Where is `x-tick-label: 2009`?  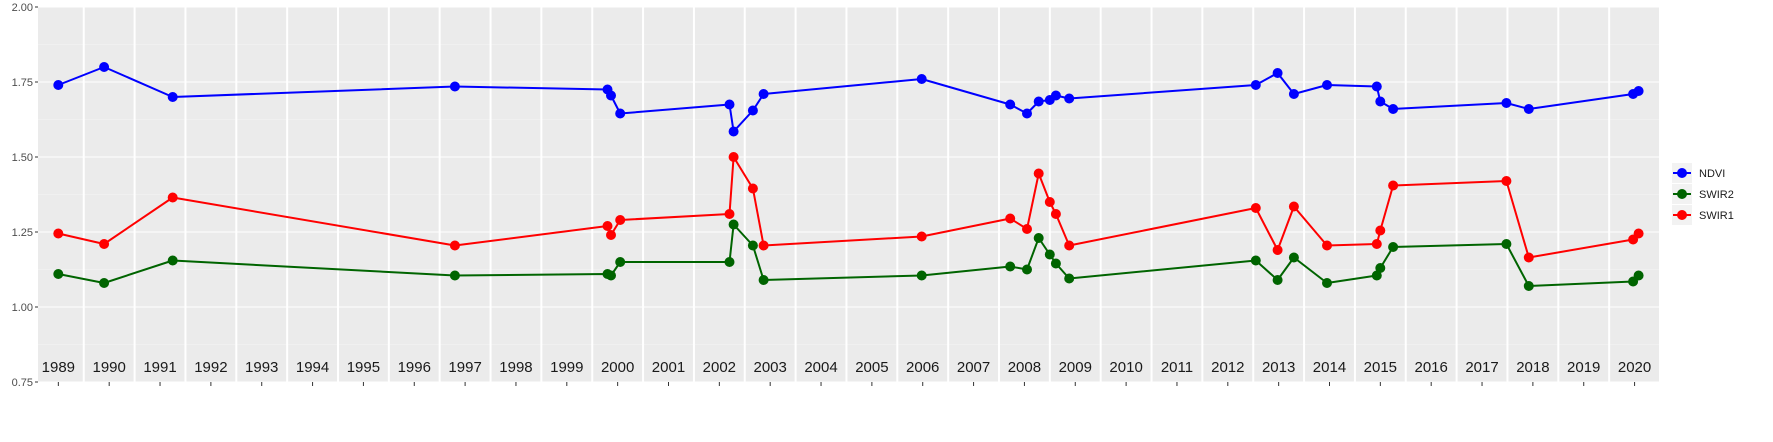
x-tick-label: 2009 is located at coordinates (1075, 367).